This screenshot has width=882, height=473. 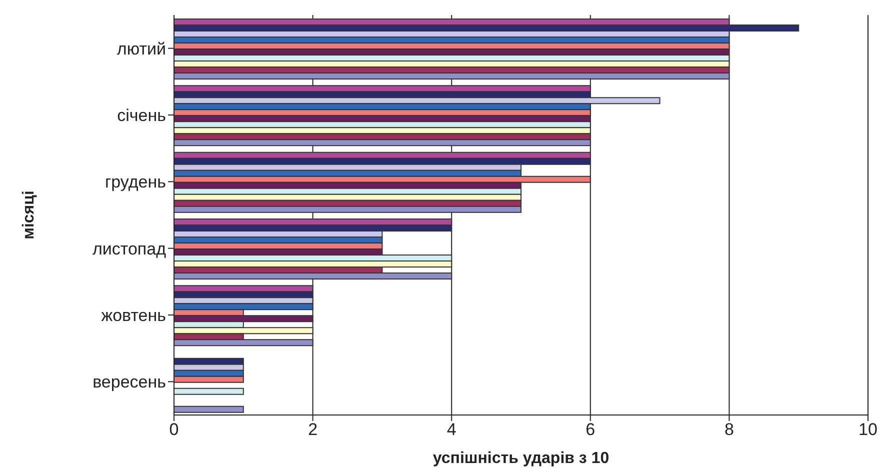 What do you see at coordinates (29, 215) in the screenshot?
I see `y-axis-title: місяці` at bounding box center [29, 215].